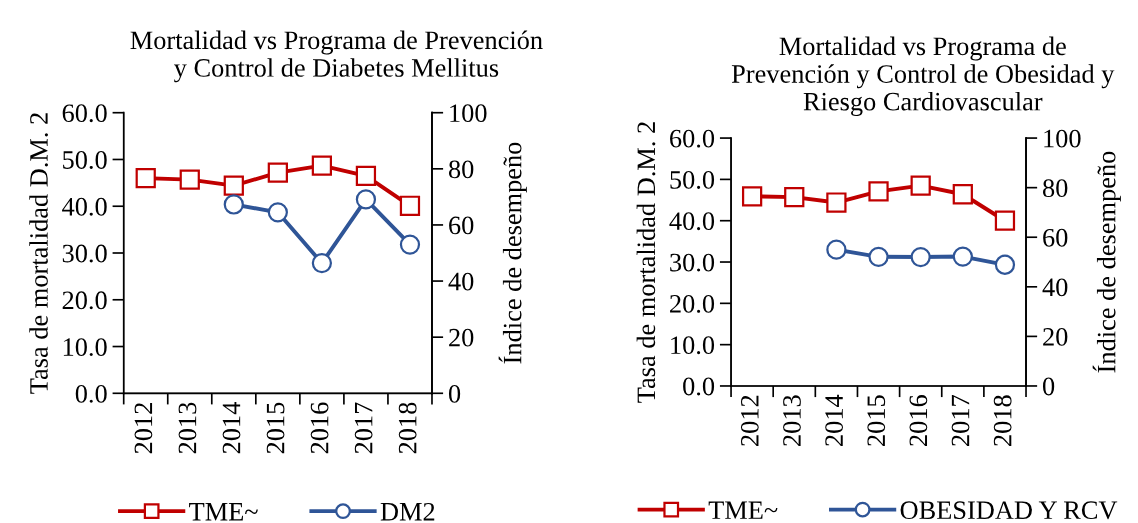 Image resolution: width=1138 pixels, height=523 pixels. Describe the element at coordinates (923, 76) in the screenshot. I see `chart-title: Mortalidad vs Programa de Prevención y Control de Obesidad y Riesgo Cardiovascular` at that location.